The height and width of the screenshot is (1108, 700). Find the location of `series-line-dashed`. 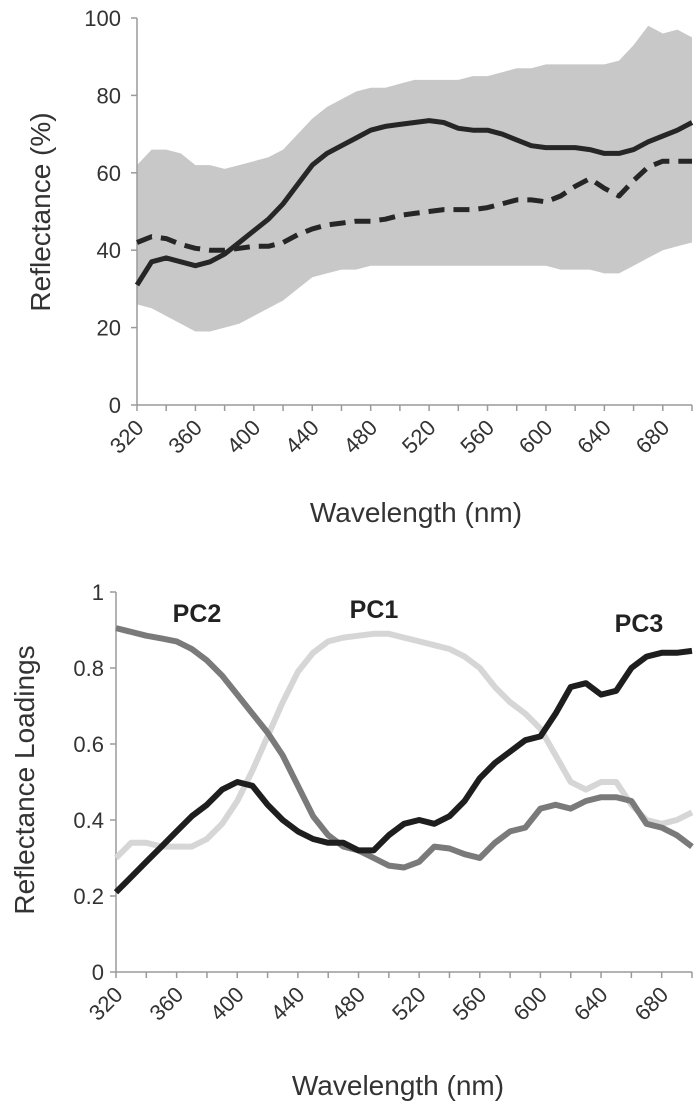

series-line-dashed is located at coordinates (414, 205).